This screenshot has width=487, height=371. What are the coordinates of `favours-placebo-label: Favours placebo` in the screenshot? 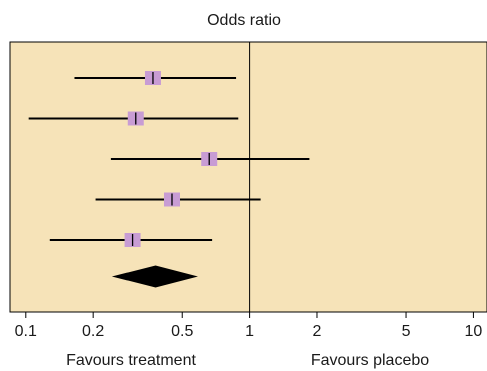 It's located at (370, 360).